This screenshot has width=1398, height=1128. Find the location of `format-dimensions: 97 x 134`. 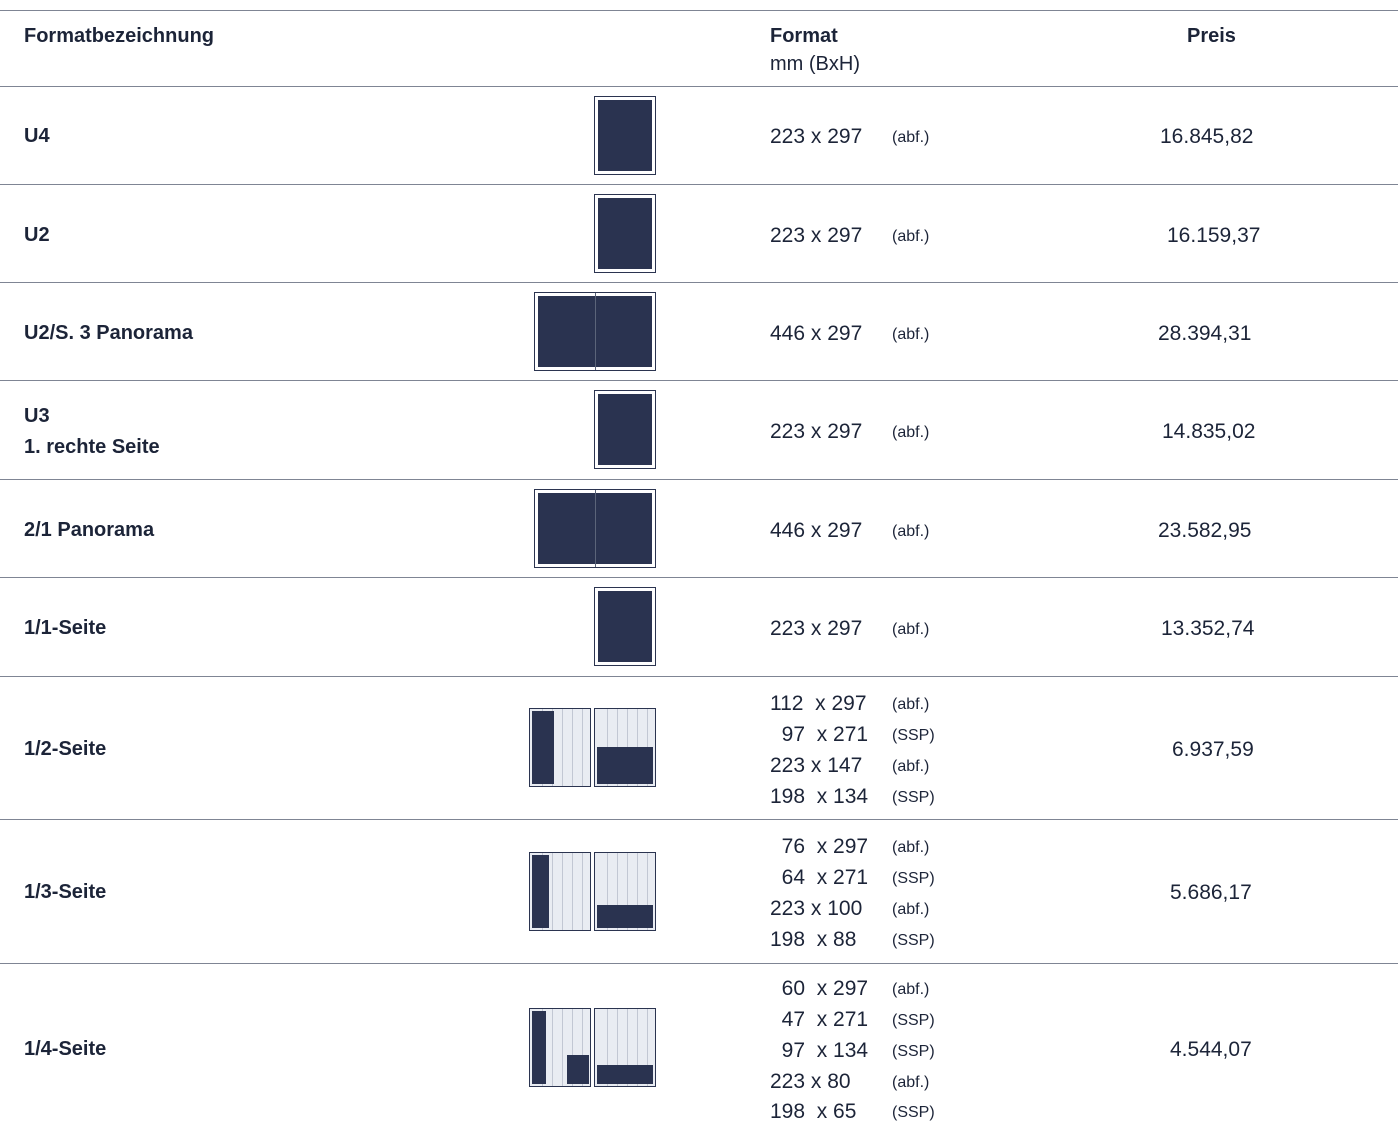

format-dimensions: 97 x 134 is located at coordinates (819, 1050).